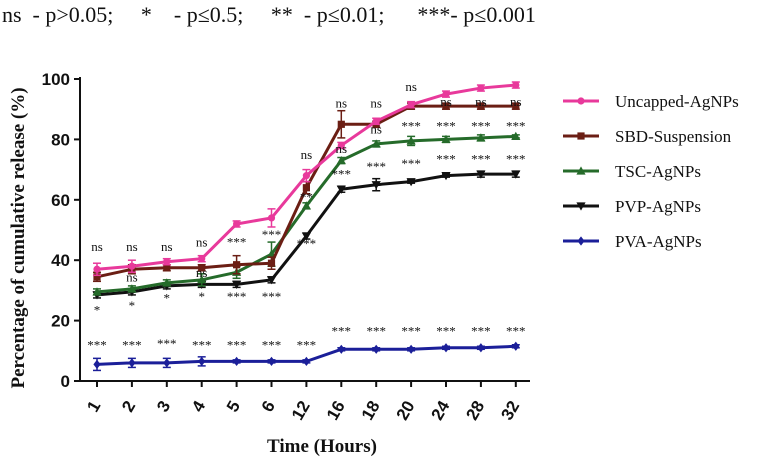  I want to click on legend-label-pva-agnps: PVA-AgNPs, so click(658, 241).